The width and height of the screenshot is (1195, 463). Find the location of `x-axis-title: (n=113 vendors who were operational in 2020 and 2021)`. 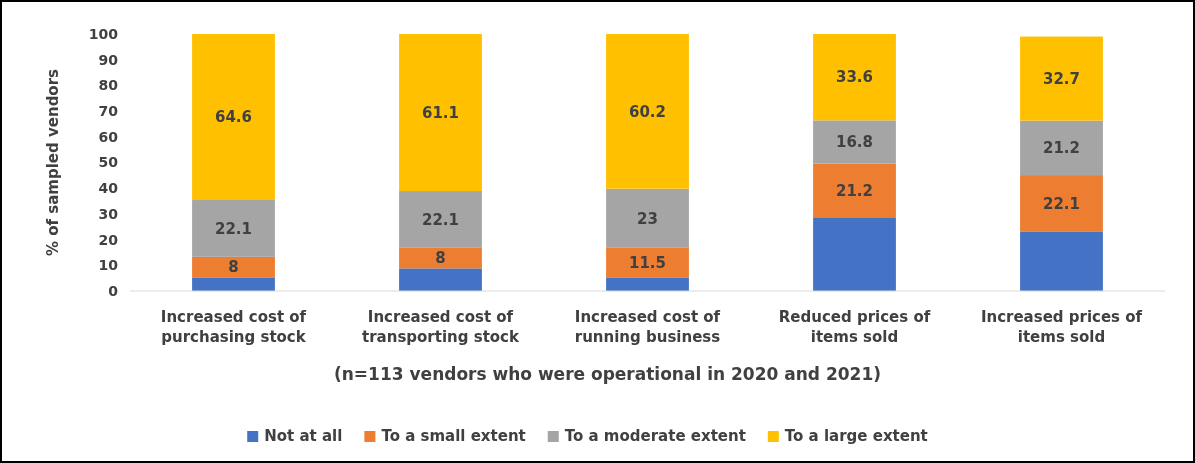

x-axis-title: (n=113 vendors who were operational in 2020 and 2021) is located at coordinates (607, 374).